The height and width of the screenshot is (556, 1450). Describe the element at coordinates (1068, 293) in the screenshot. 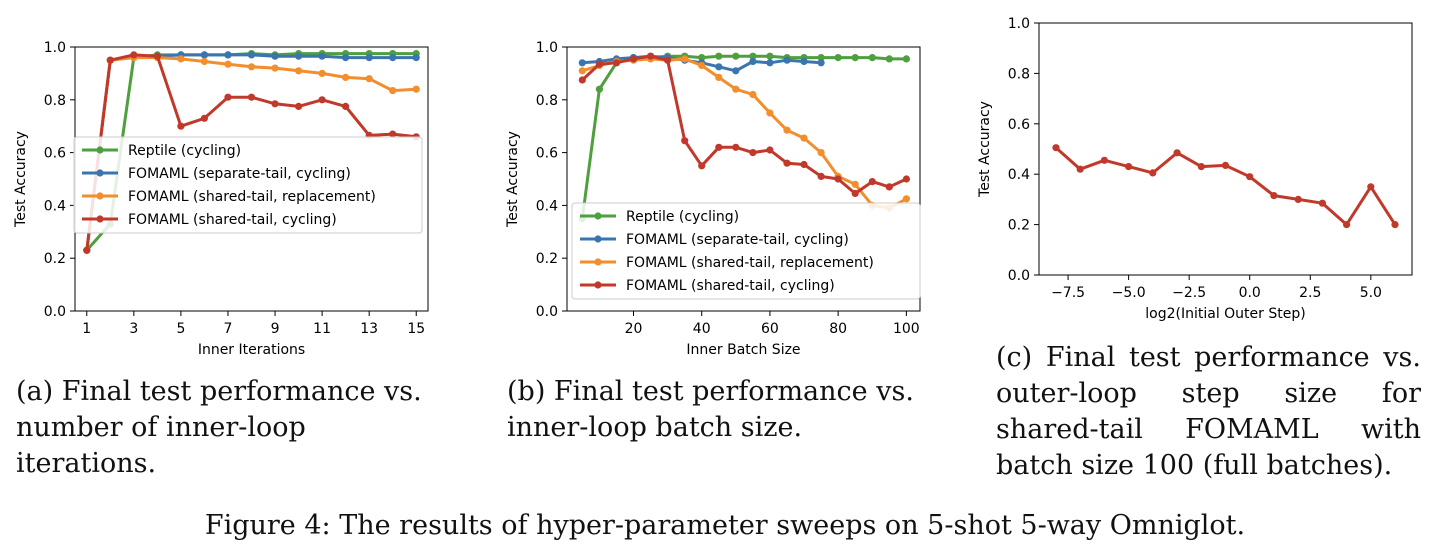

I see `x-tick-label: −7.5` at that location.